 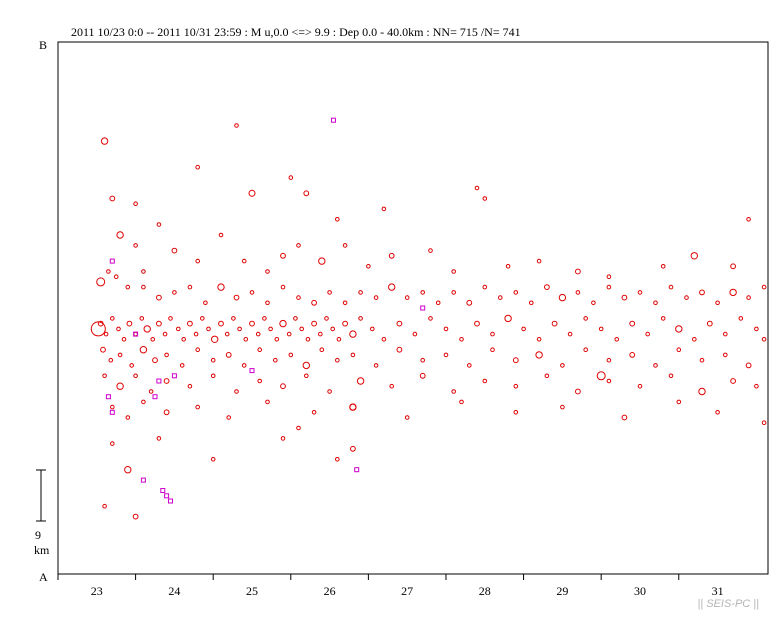 What do you see at coordinates (174, 591) in the screenshot?
I see `x-tick-label: 24` at bounding box center [174, 591].